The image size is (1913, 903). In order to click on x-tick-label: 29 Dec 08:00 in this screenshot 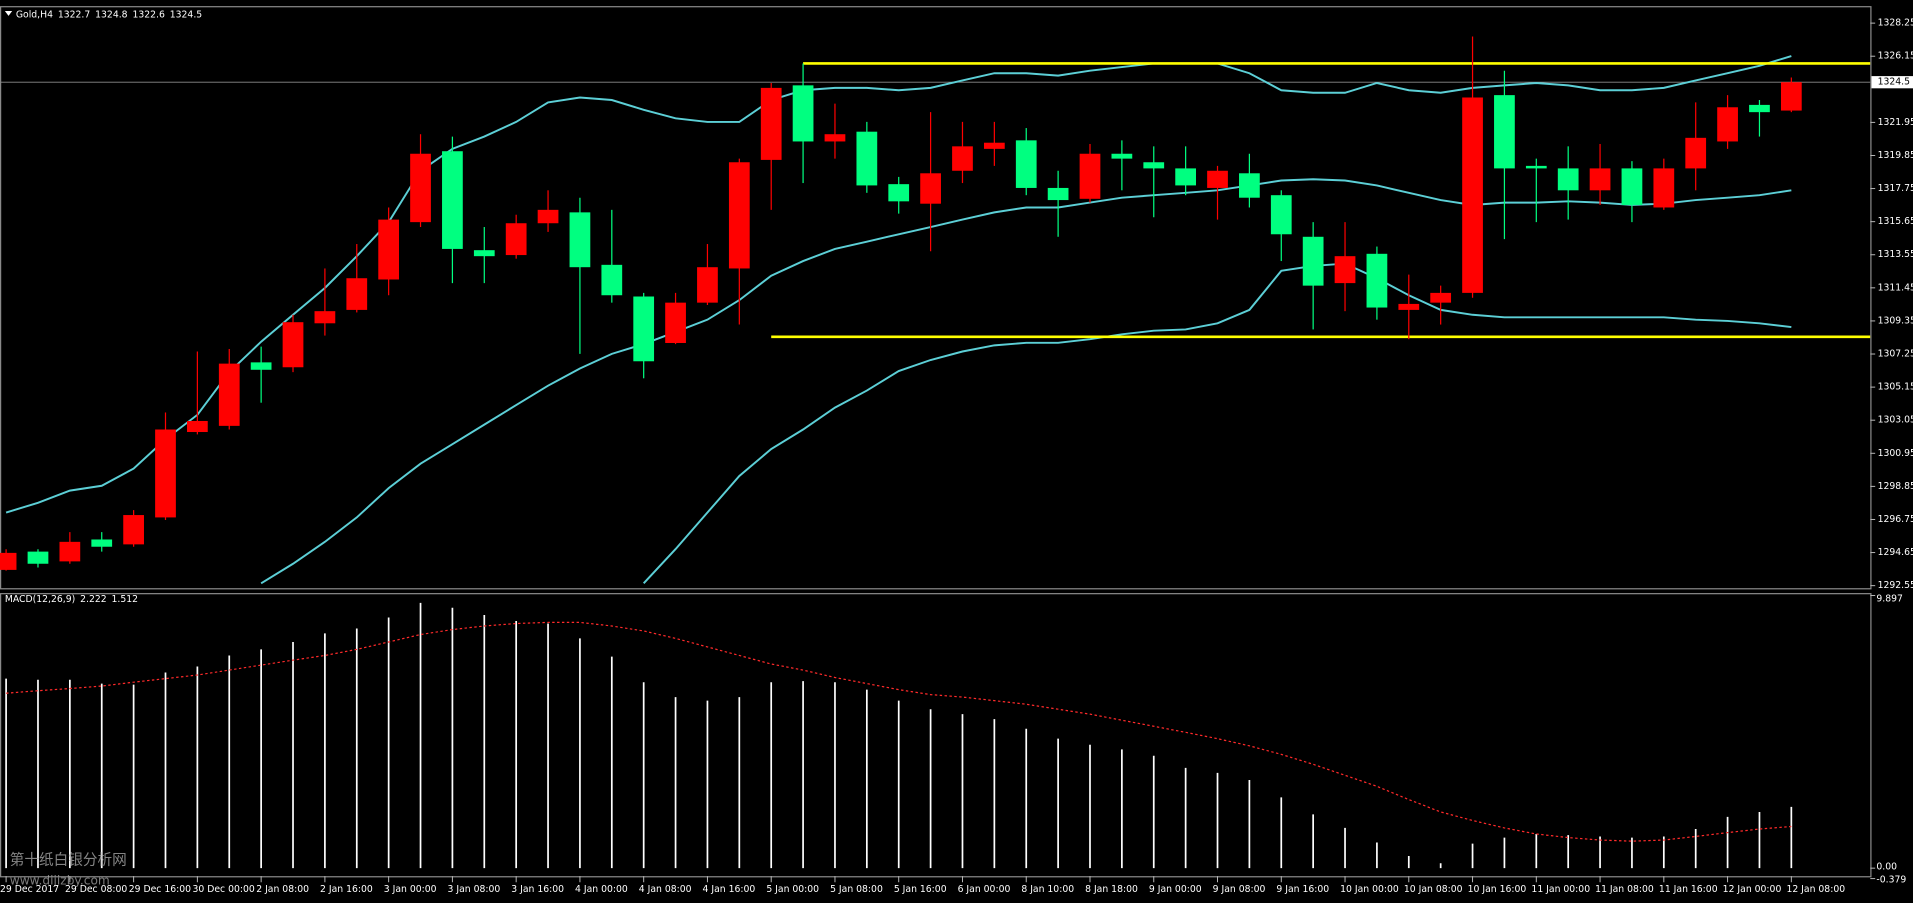, I will do `click(96, 889)`.